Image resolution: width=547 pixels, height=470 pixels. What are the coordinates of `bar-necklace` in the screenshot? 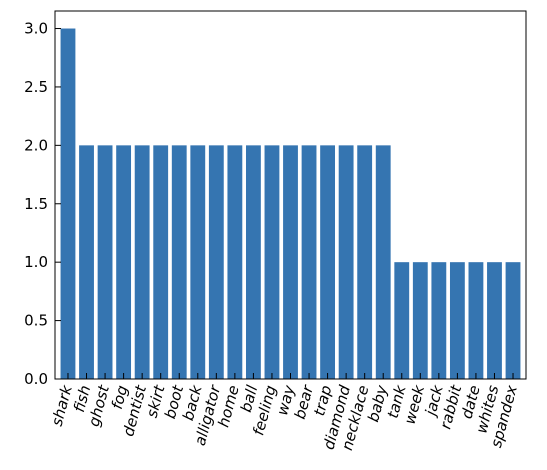 It's located at (365, 262).